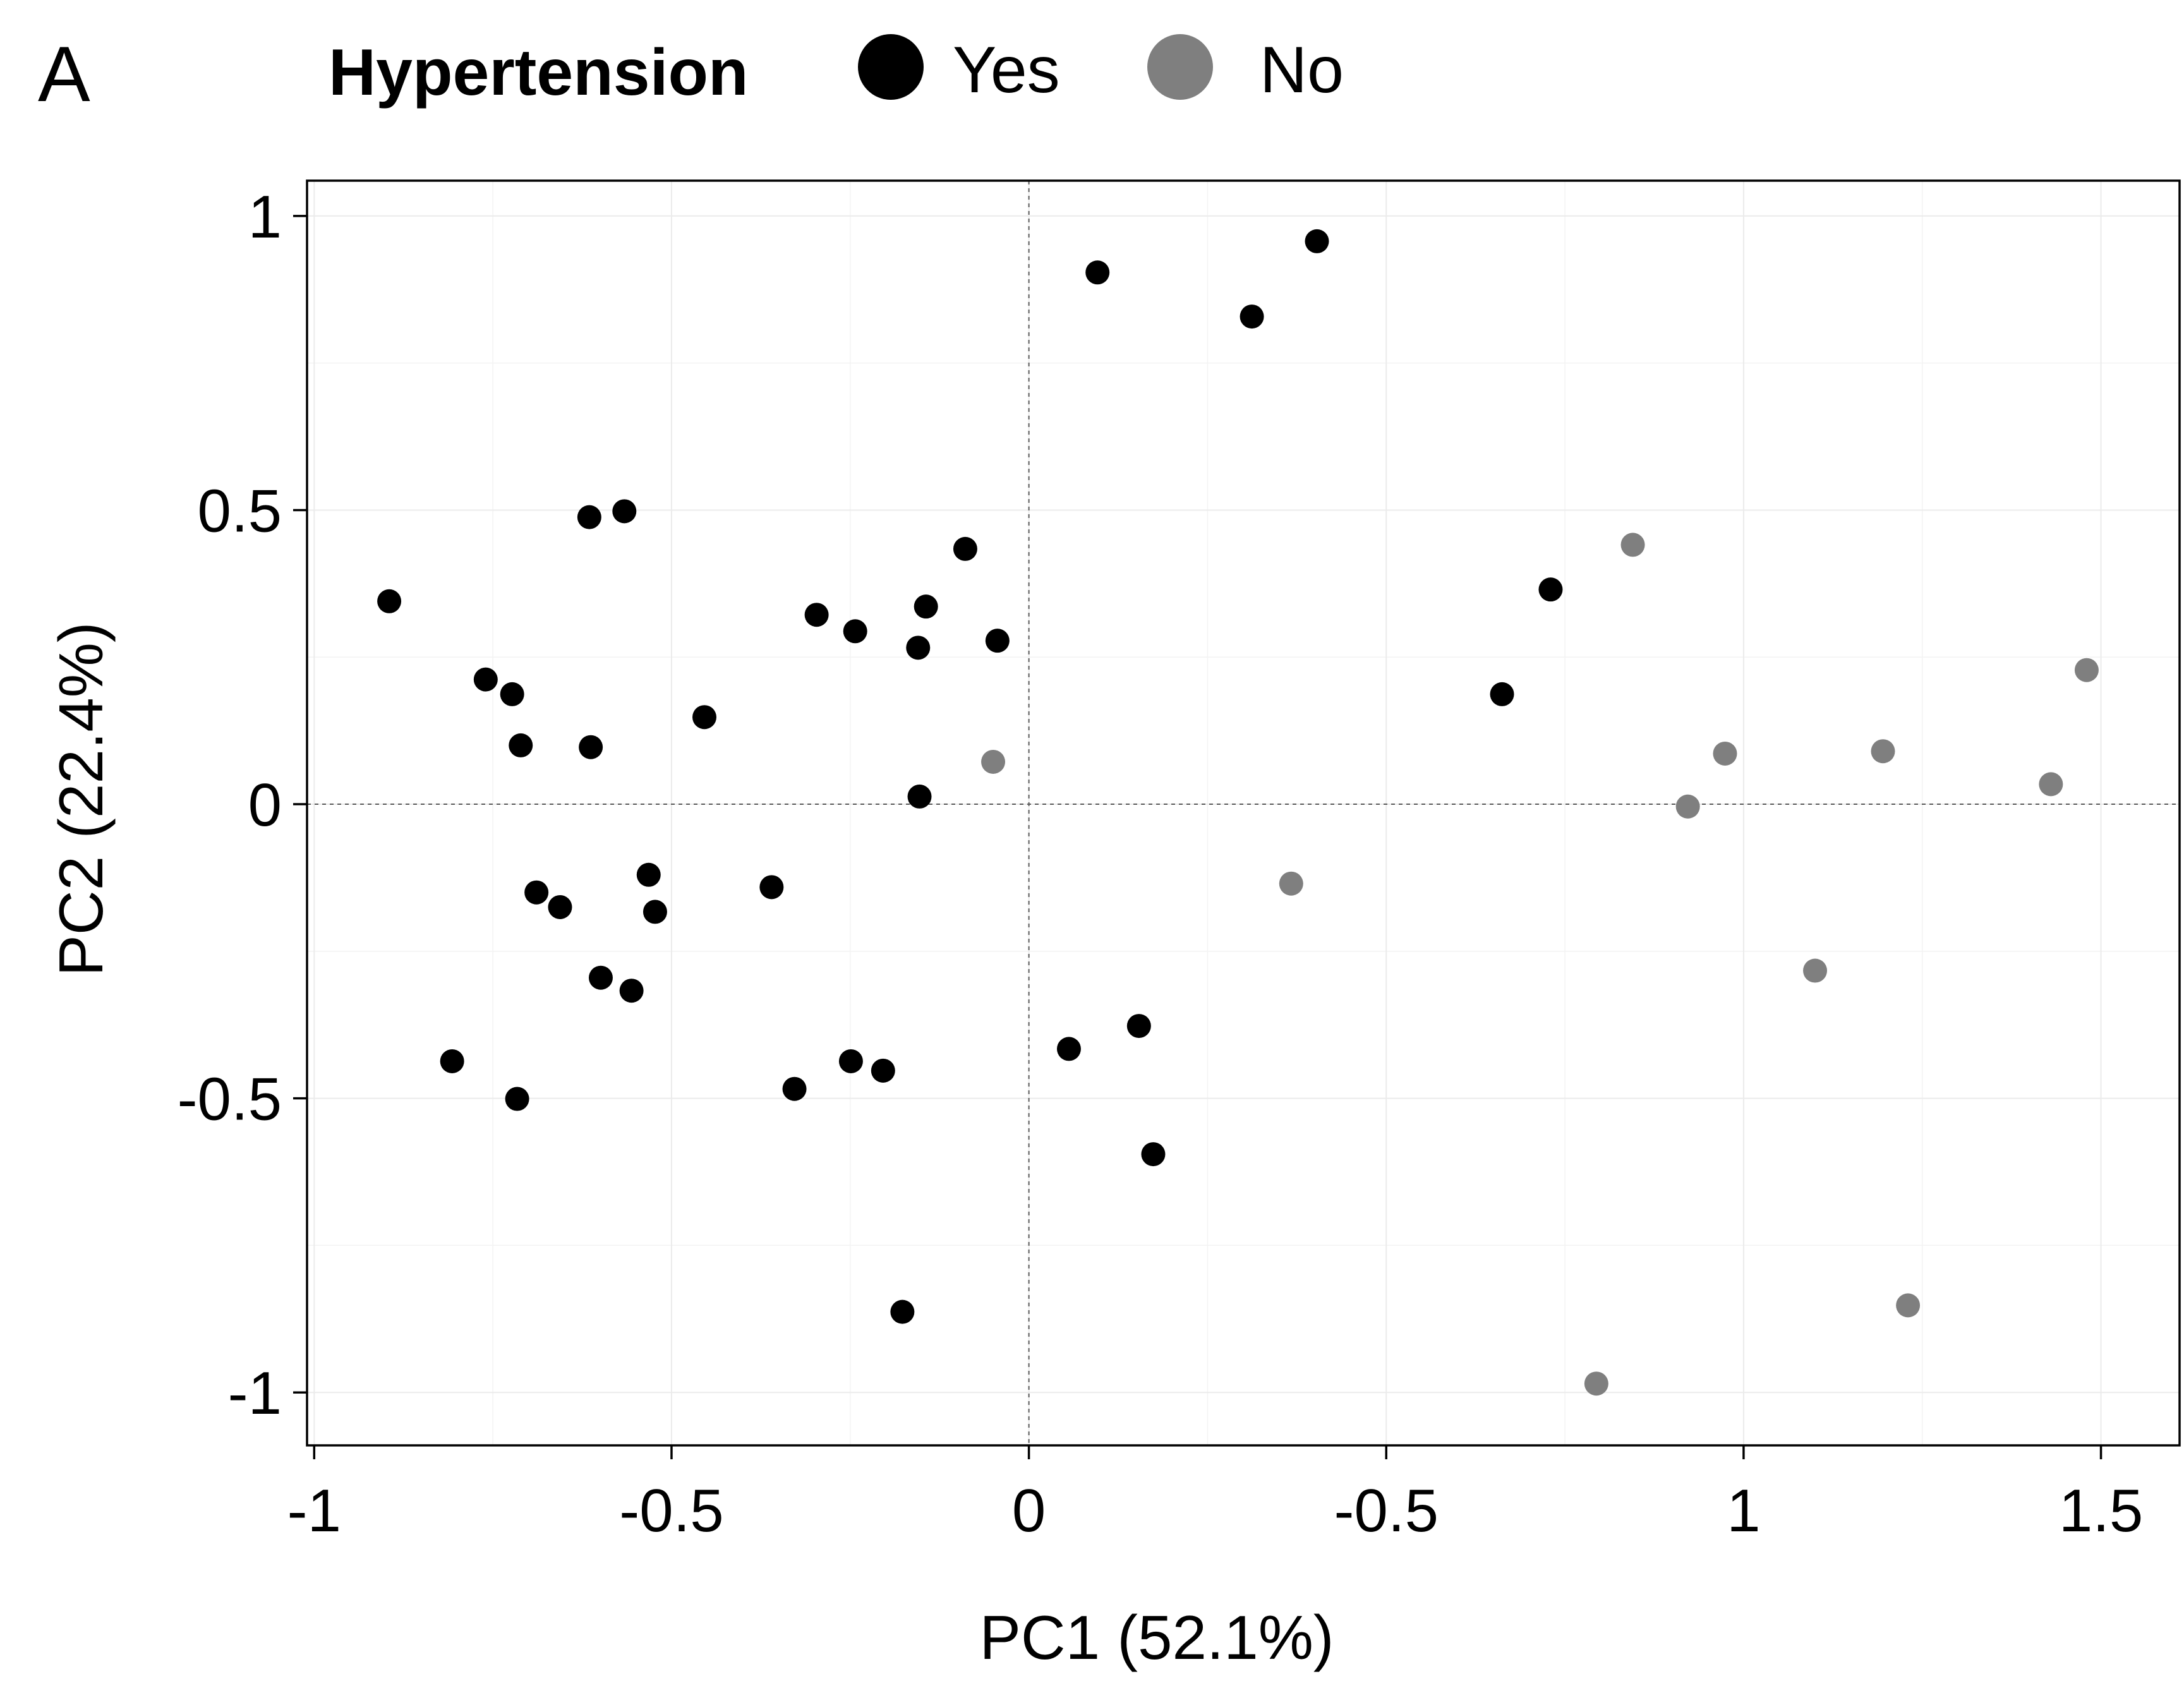  Describe the element at coordinates (1215, 1495) in the screenshot. I see `x-axis: -1 -0.5 0 -0.5 1 1.5` at that location.